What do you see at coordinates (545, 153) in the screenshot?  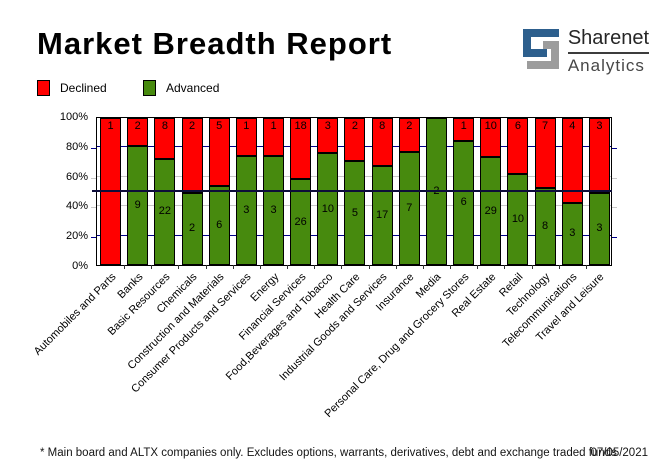 I see `declined-segment: 7` at bounding box center [545, 153].